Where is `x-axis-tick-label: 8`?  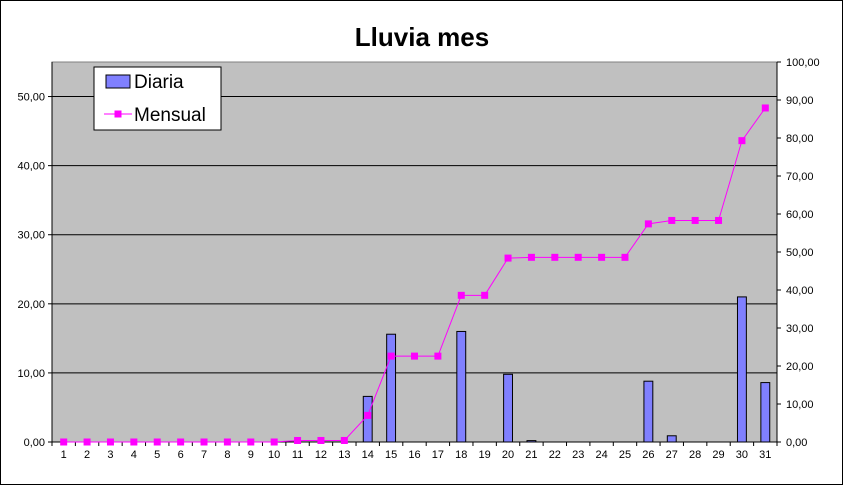 x-axis-tick-label: 8 is located at coordinates (227, 455).